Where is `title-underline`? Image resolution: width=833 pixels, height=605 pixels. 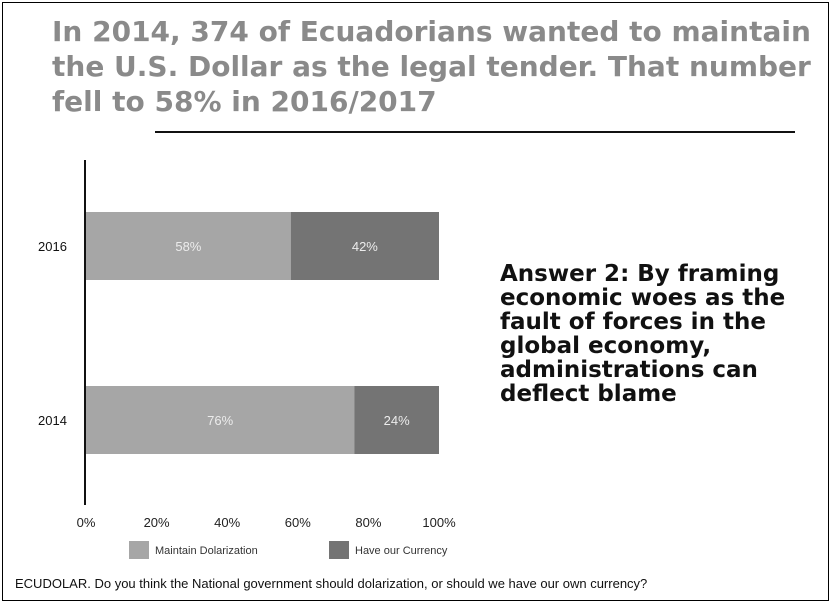
title-underline is located at coordinates (475, 132).